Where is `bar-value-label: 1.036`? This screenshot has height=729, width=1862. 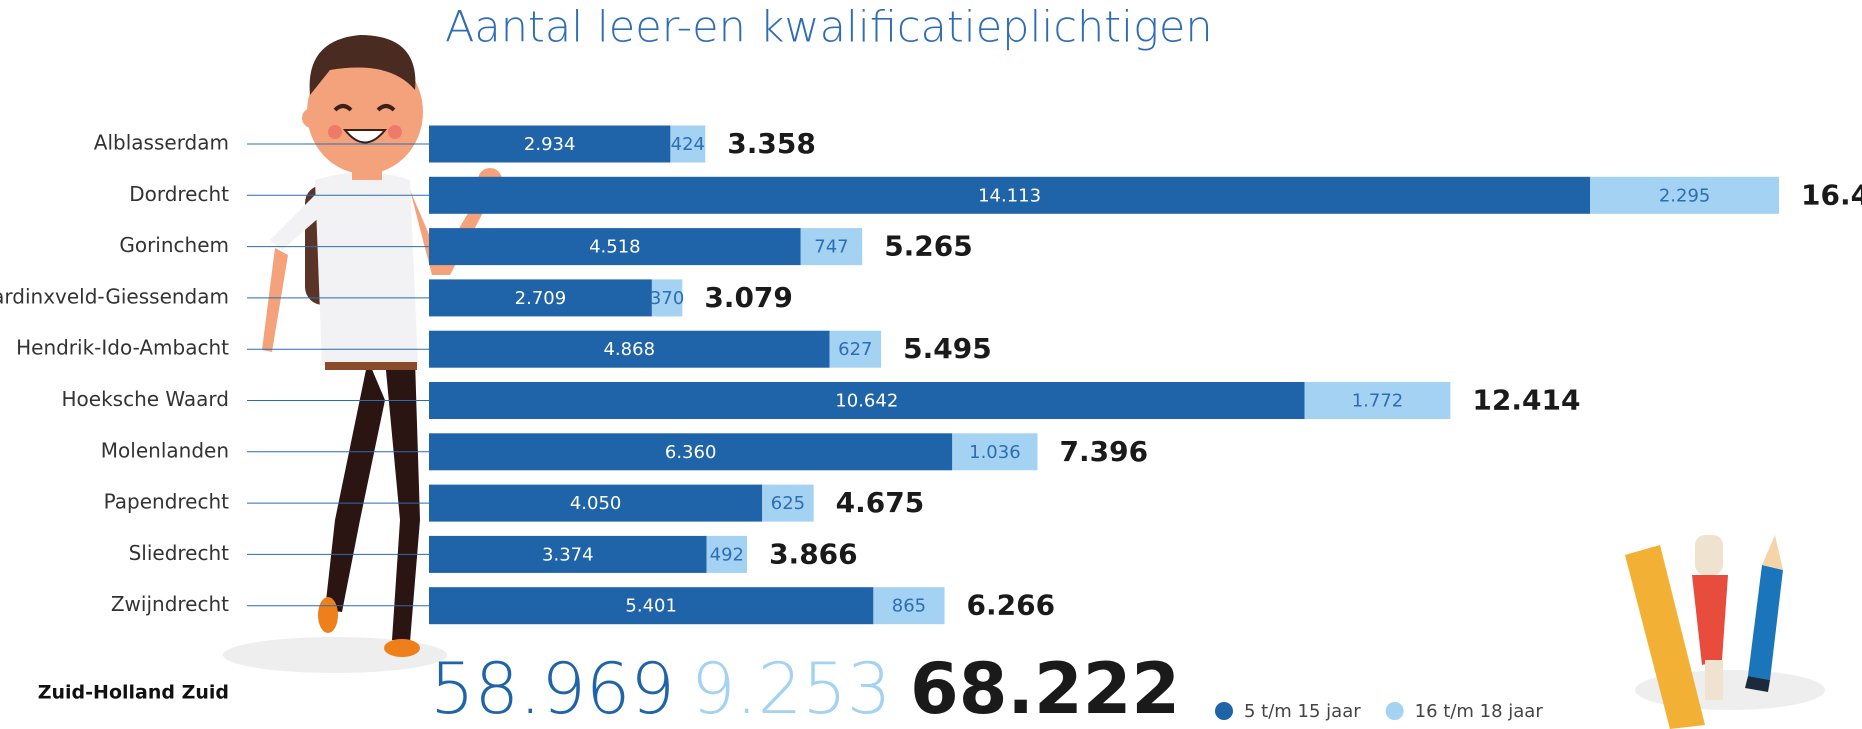 bar-value-label: 1.036 is located at coordinates (995, 452).